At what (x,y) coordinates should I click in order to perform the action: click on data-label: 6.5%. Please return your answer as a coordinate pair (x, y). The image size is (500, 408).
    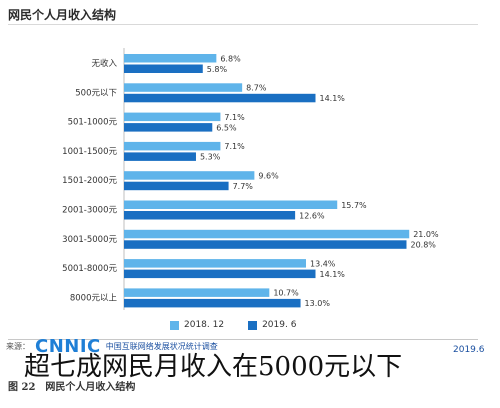
    Looking at the image, I should click on (226, 127).